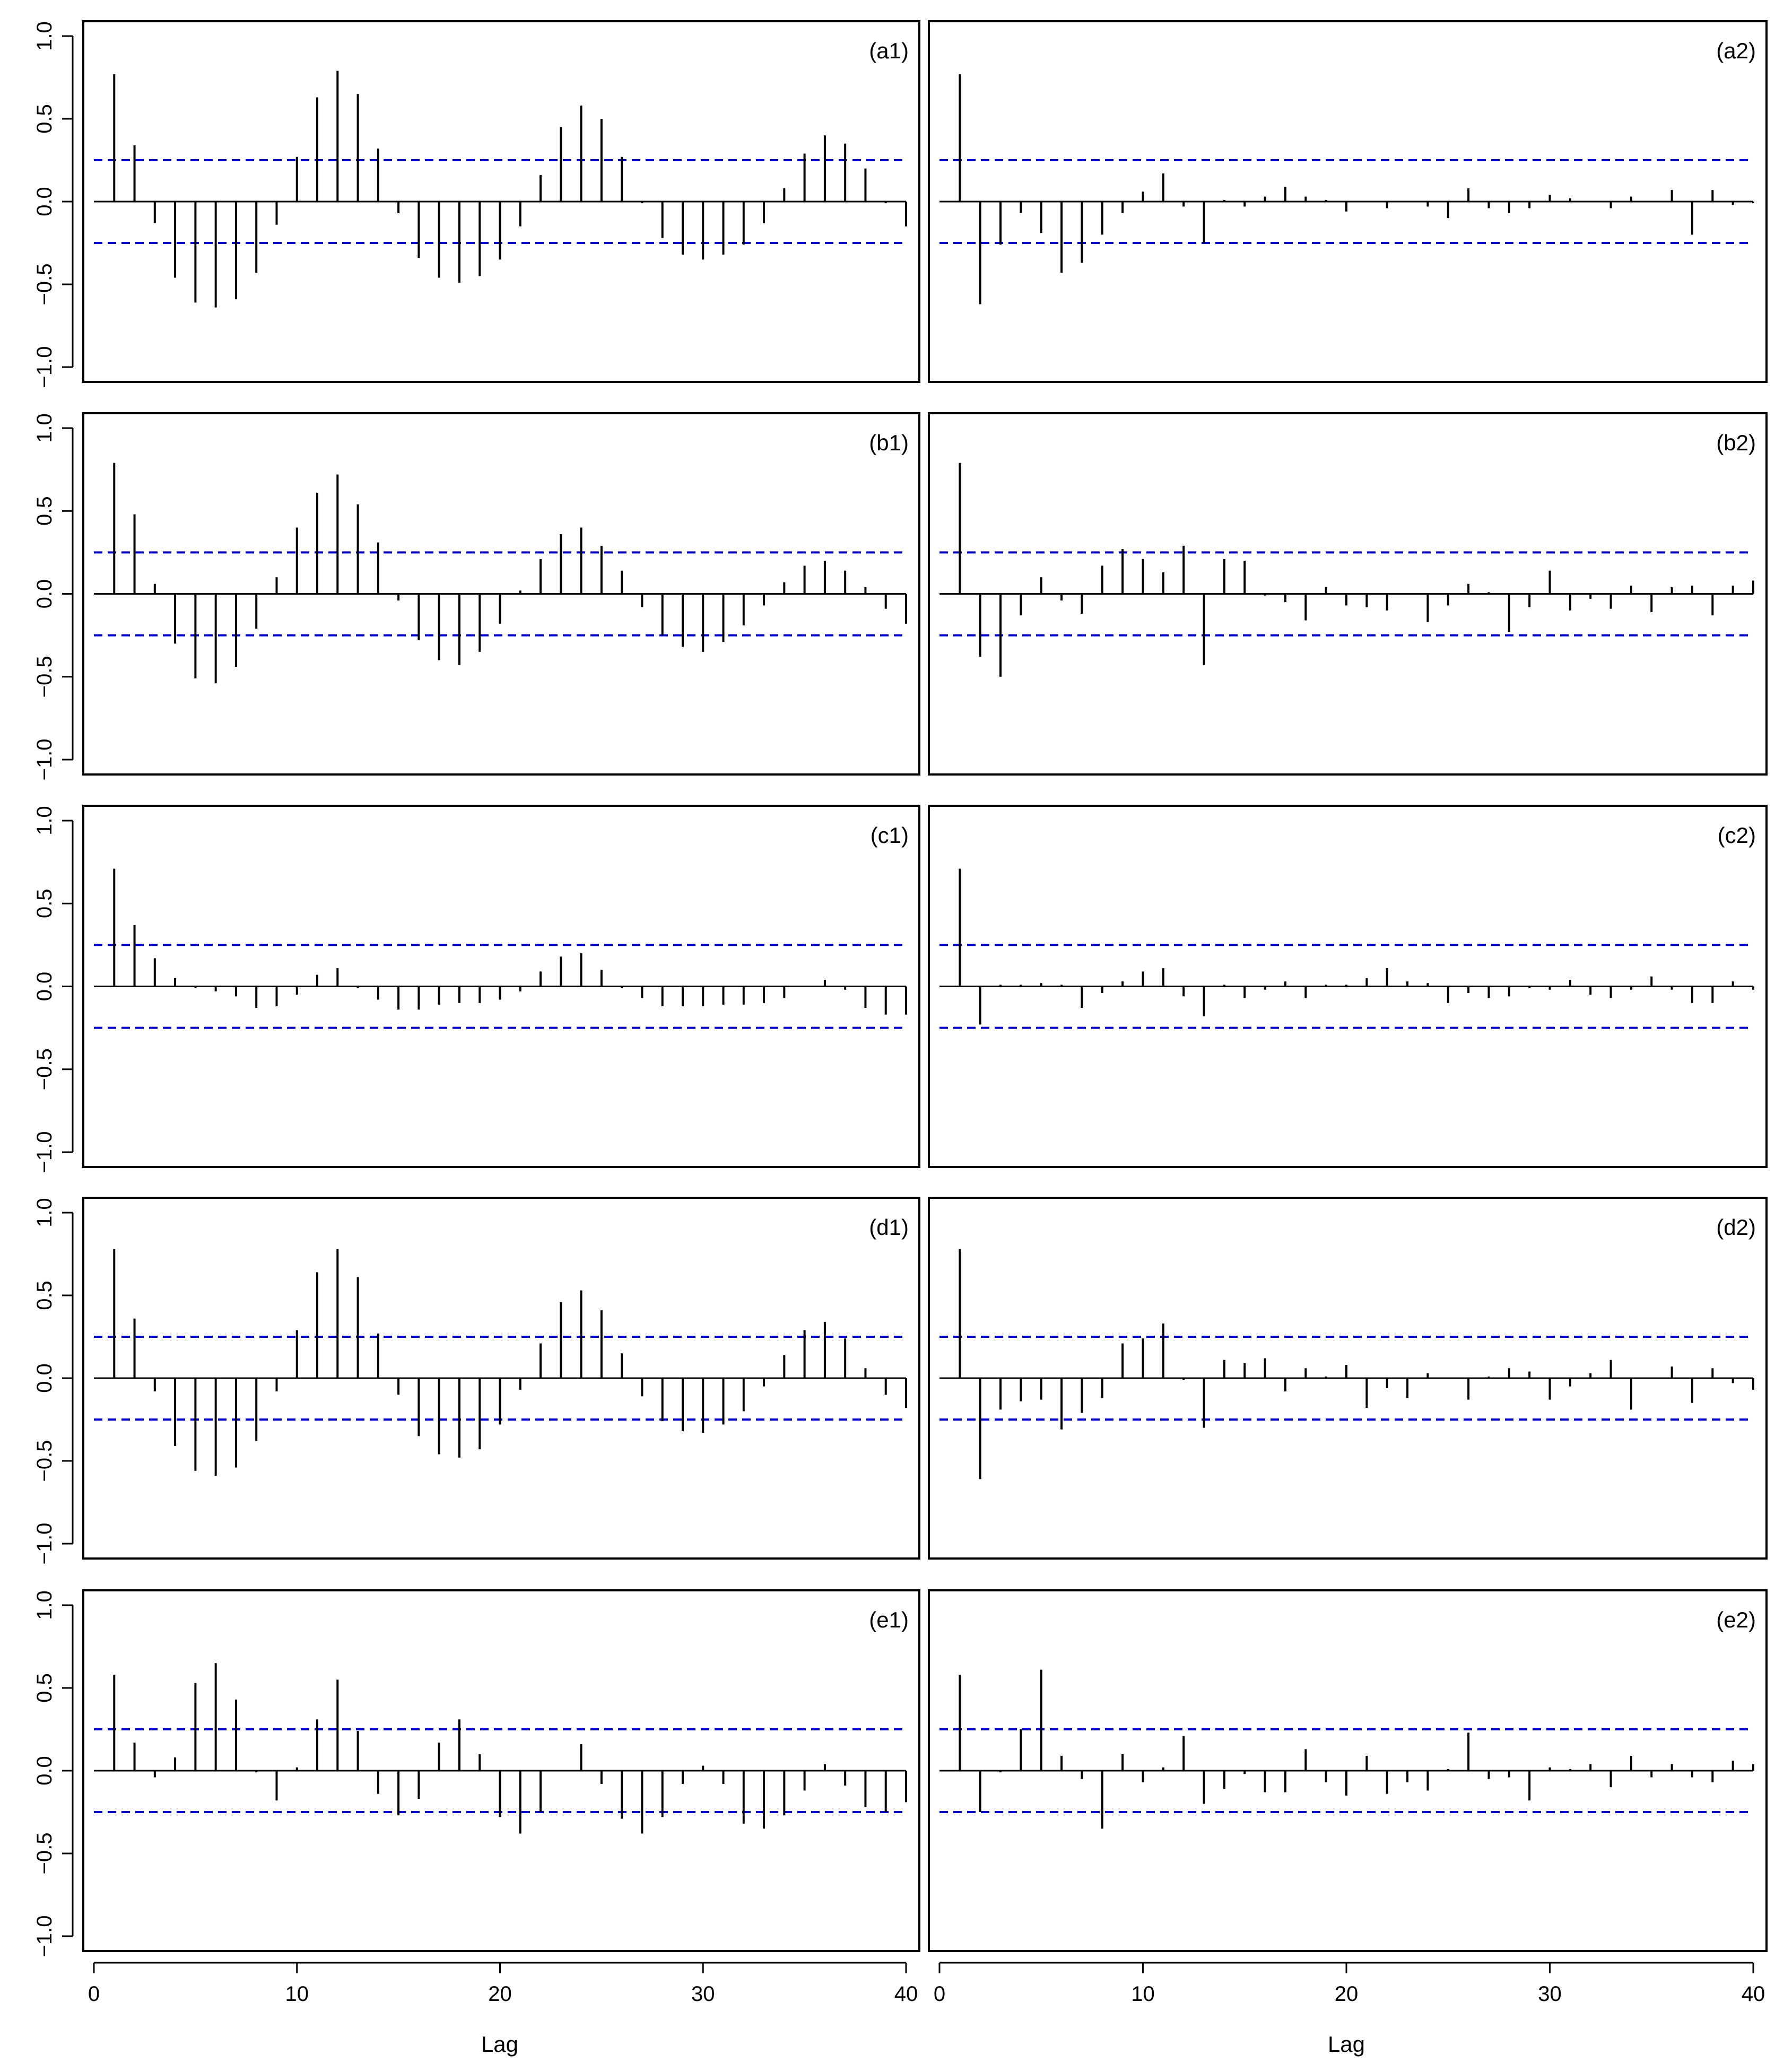 The height and width of the screenshot is (2072, 1775). I want to click on x-axis-right: 0 10 20 30 40, so click(1349, 1984).